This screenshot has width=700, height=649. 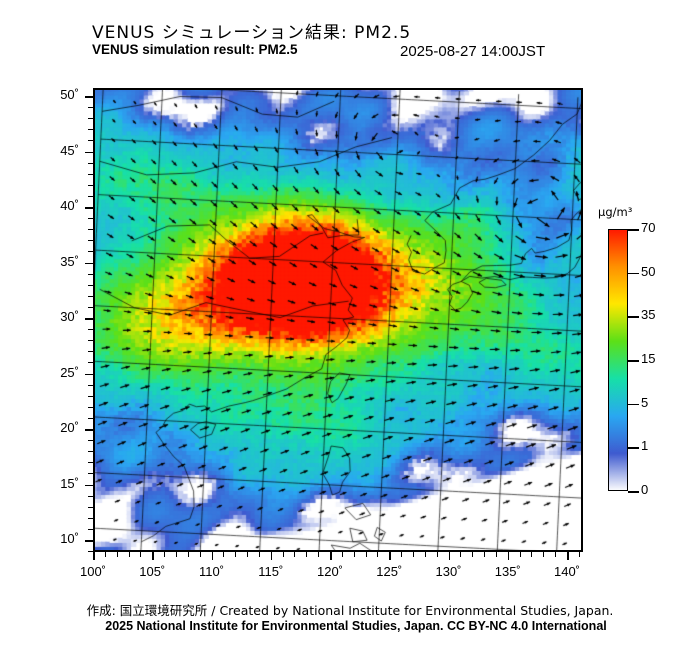 What do you see at coordinates (69, 316) in the screenshot?
I see `y-axis-label: 30˚` at bounding box center [69, 316].